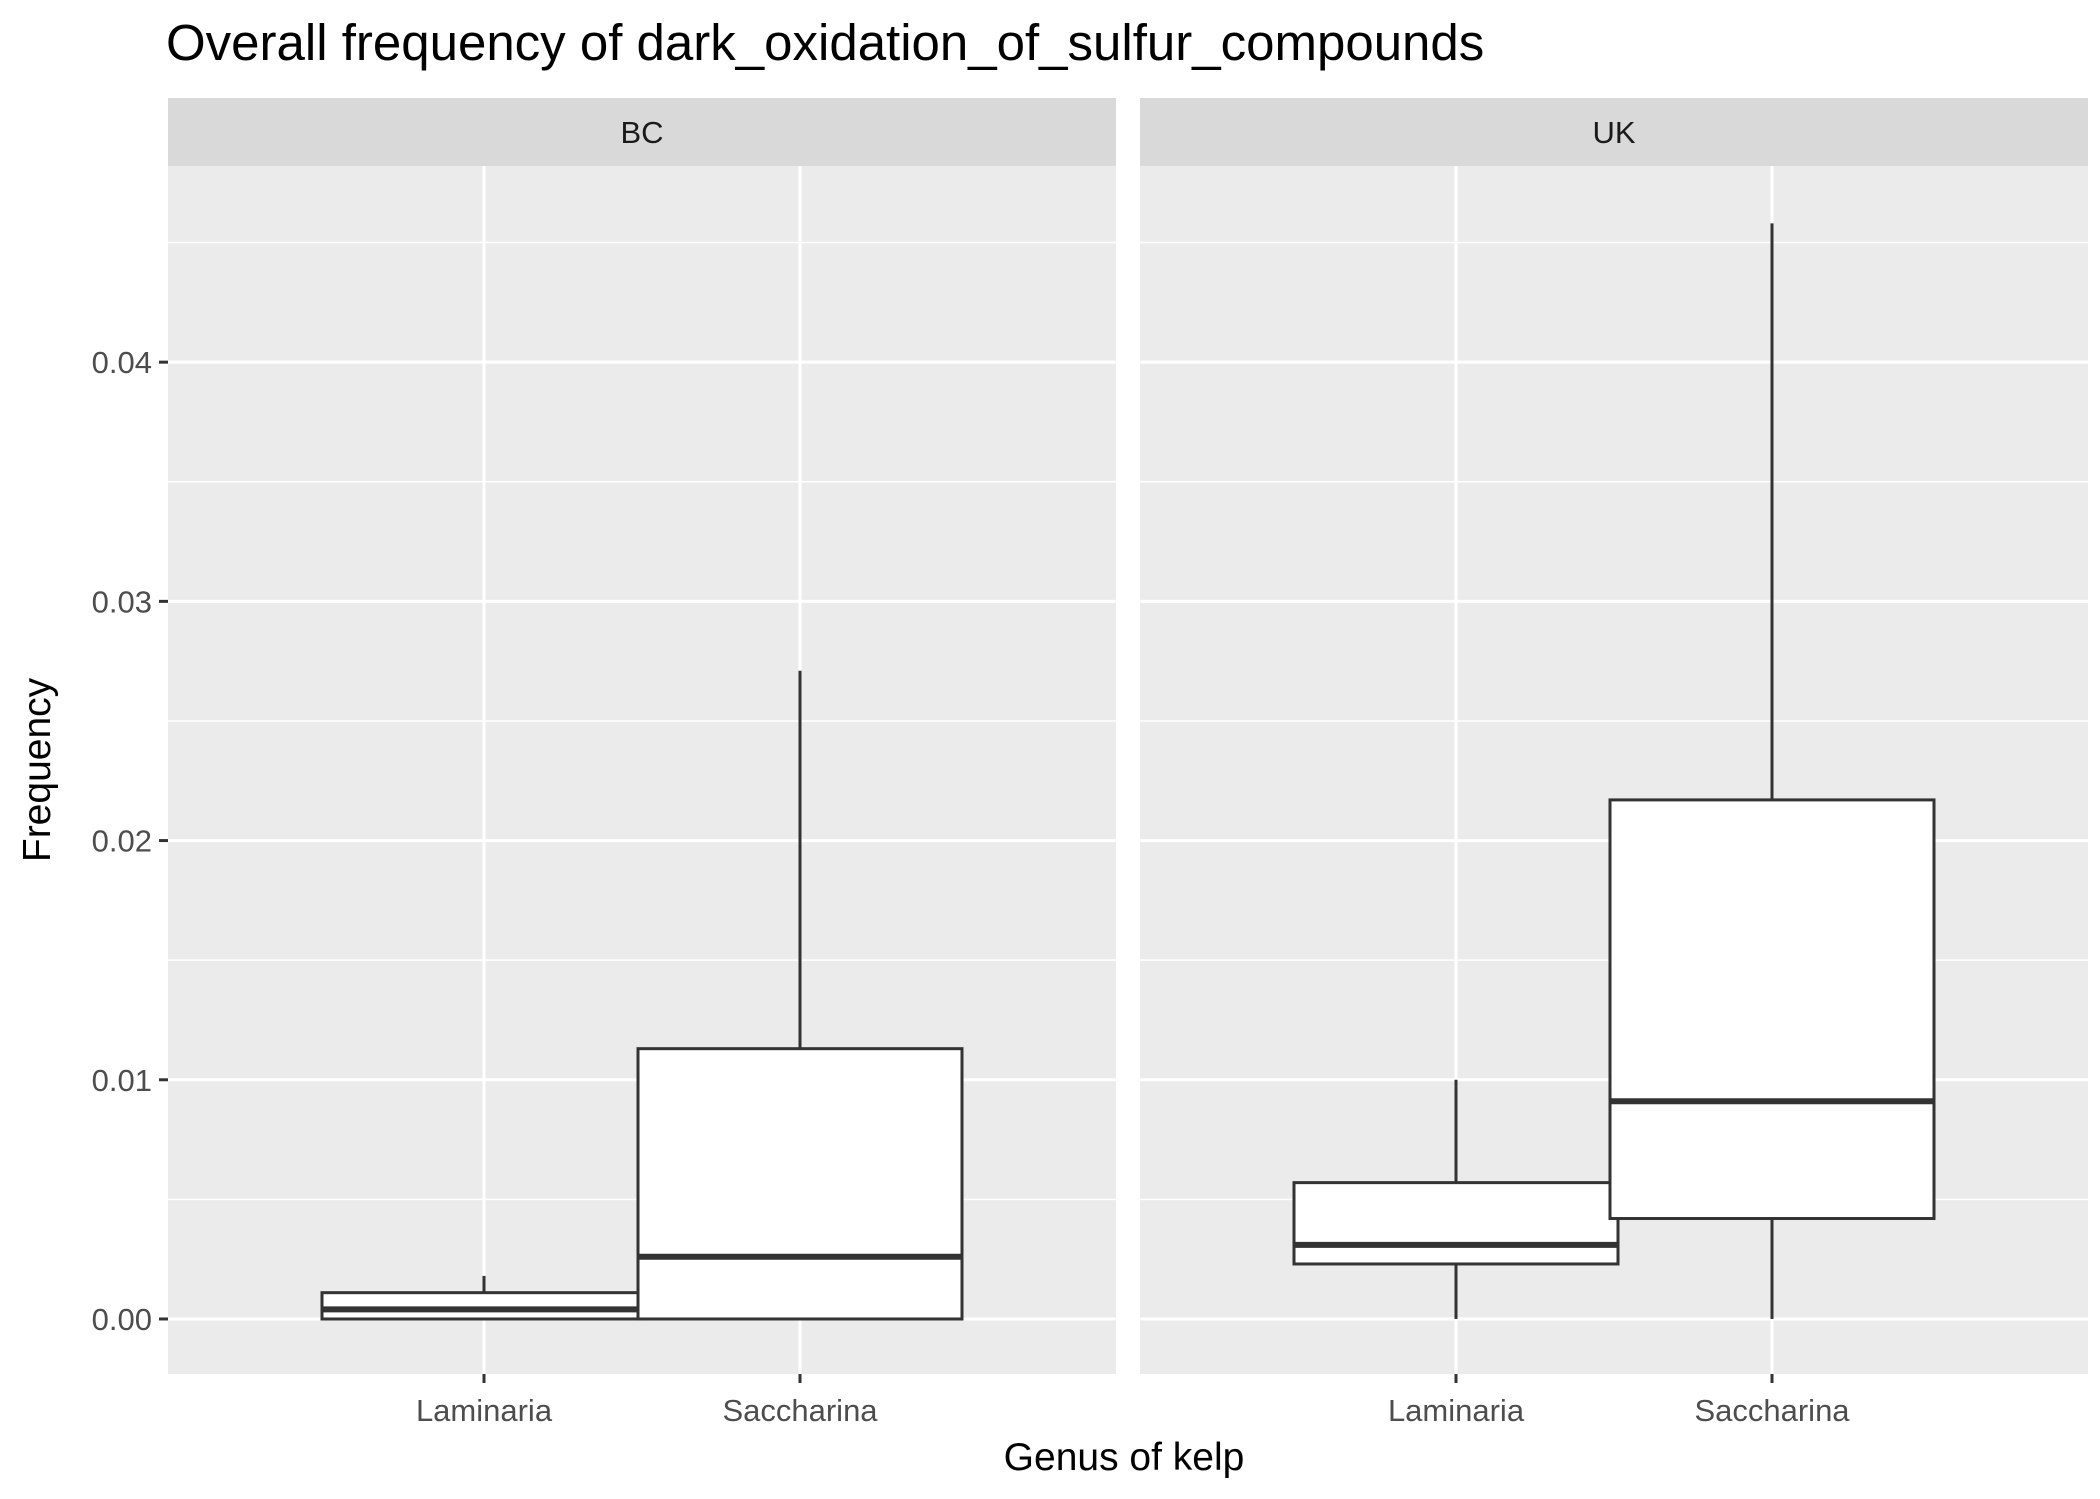 This screenshot has height=1499, width=2100. I want to click on y-axis-title: Frequency, so click(37, 769).